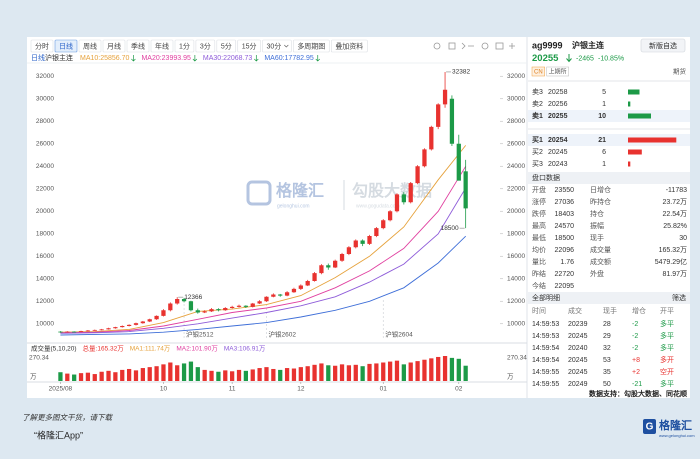 This screenshot has width=700, height=459. What do you see at coordinates (663, 45) in the screenshot?
I see `watchlist-button` at bounding box center [663, 45].